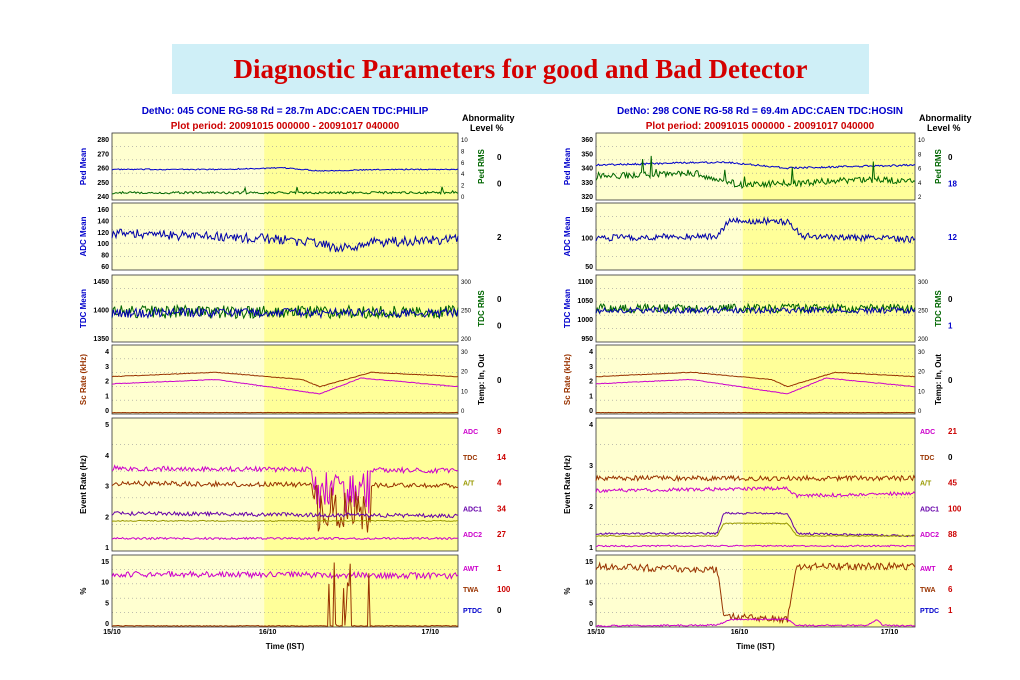 The image size is (1020, 680). Describe the element at coordinates (585, 301) in the screenshot. I see `y-tick-label: 1050` at that location.